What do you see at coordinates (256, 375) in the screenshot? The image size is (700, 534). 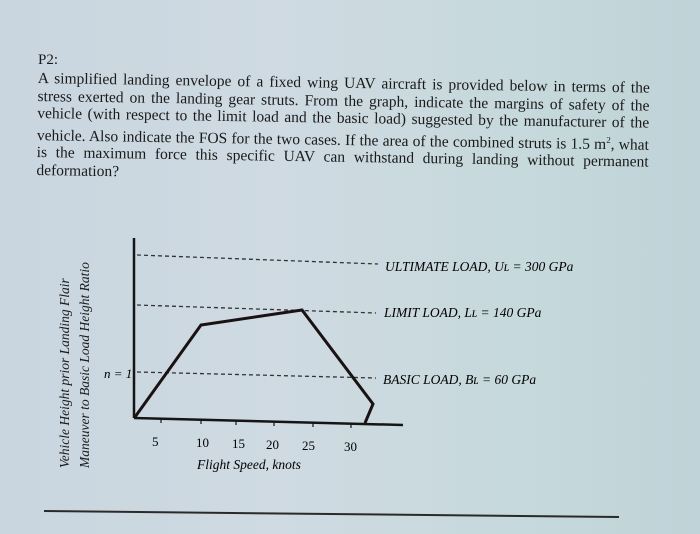 I see `basic-load-line` at bounding box center [256, 375].